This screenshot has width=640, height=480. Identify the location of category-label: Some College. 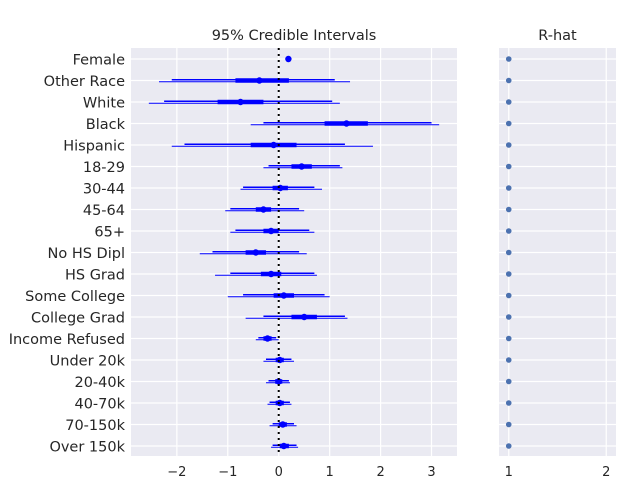
(75, 297).